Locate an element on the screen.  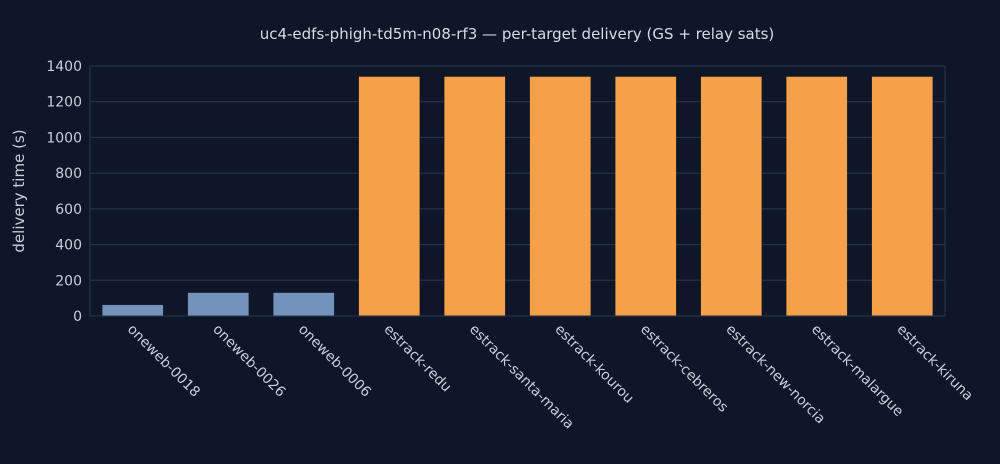
bar-estrack-malargue is located at coordinates (817, 196).